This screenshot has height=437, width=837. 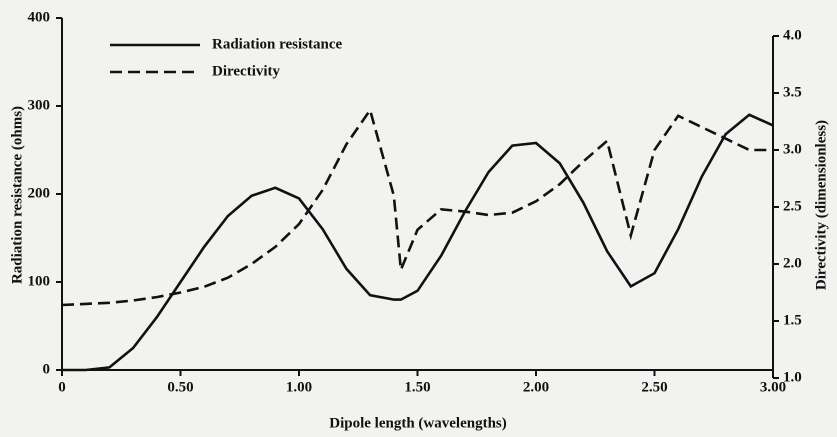 What do you see at coordinates (792, 206) in the screenshot?
I see `y2-tick-label: 2.5` at bounding box center [792, 206].